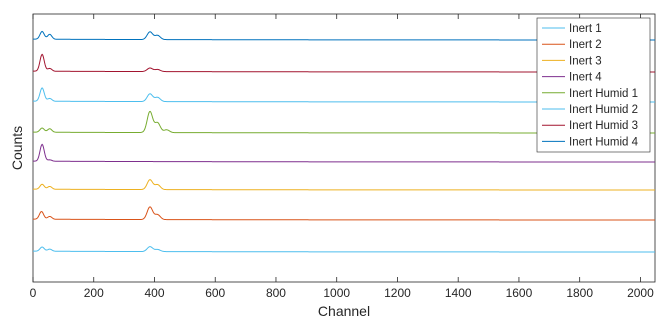 The image size is (666, 322). Describe the element at coordinates (154, 293) in the screenshot. I see `x-tick-label: 400` at that location.